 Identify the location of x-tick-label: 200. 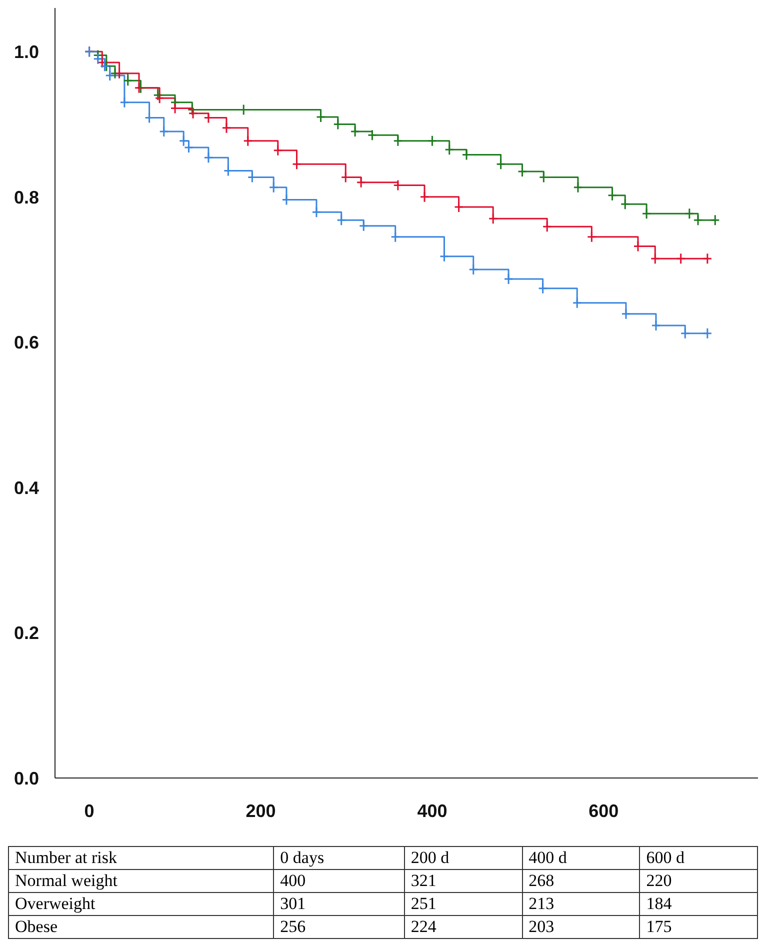
(261, 810).